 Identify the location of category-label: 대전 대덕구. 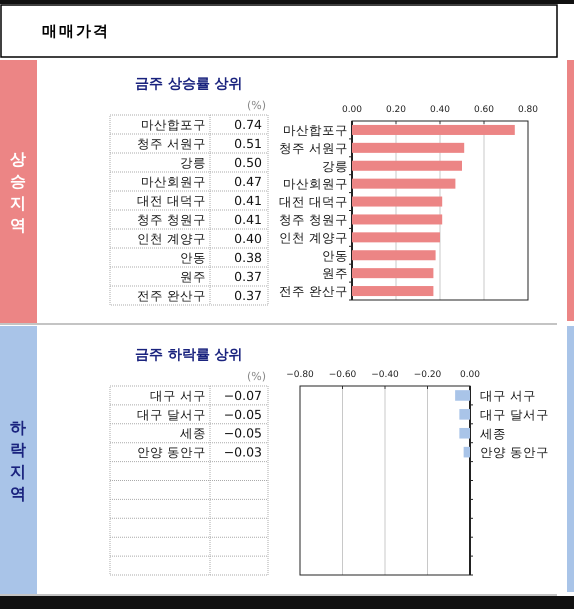
(171, 200).